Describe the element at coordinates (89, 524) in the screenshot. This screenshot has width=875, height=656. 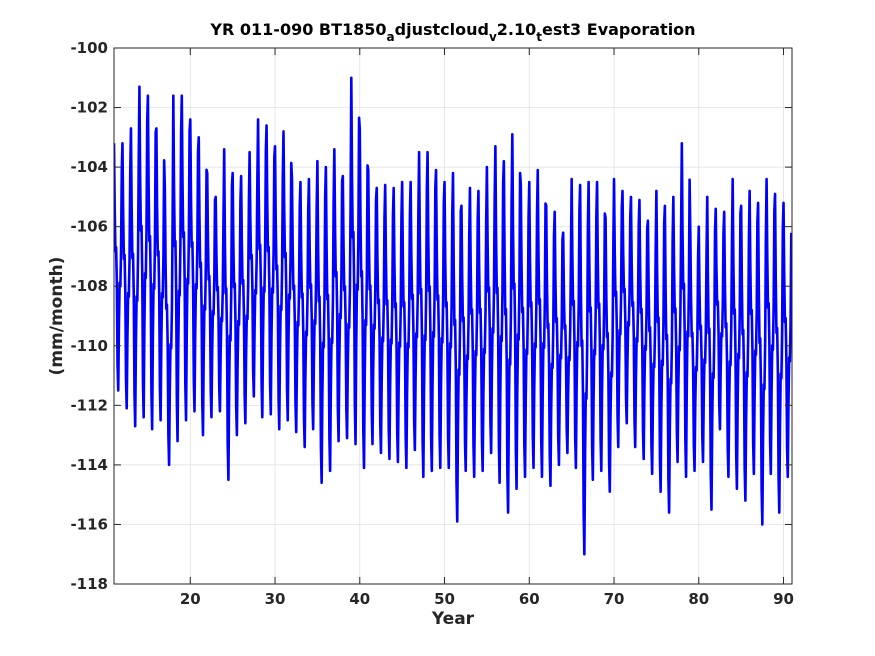
I see `y-tick-label: -116` at that location.